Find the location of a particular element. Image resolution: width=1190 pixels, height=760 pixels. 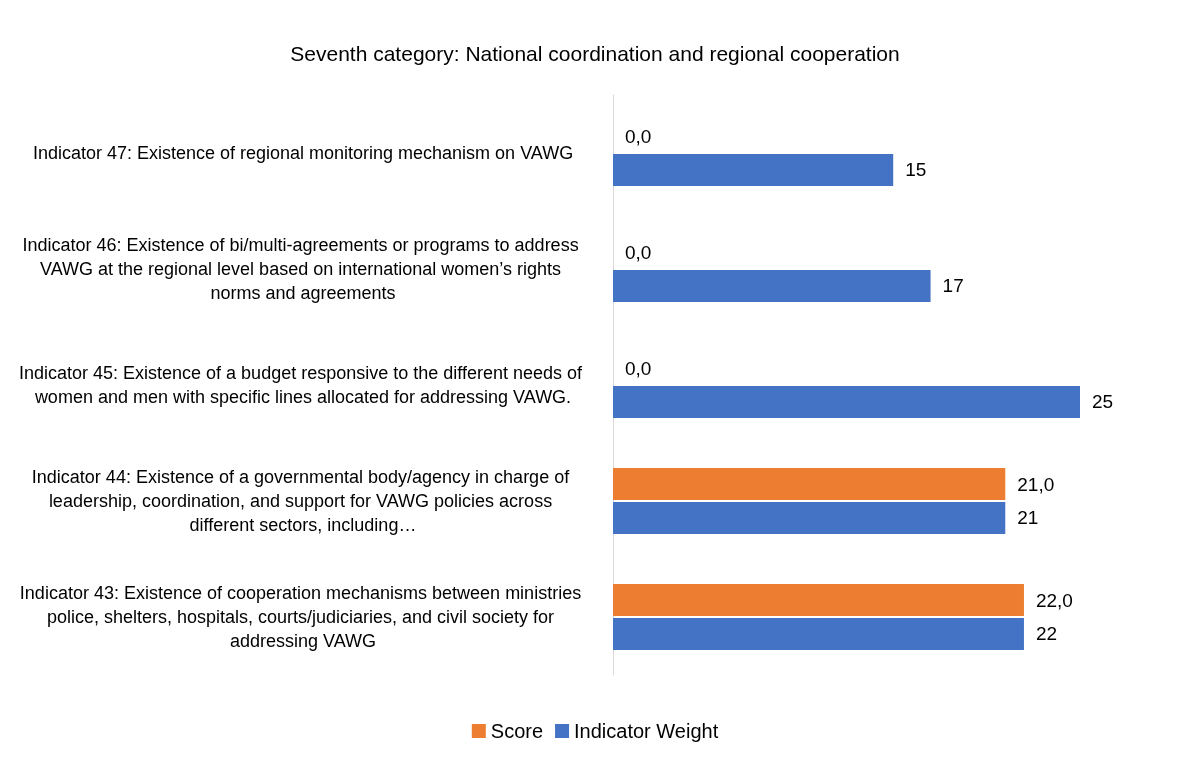

data-label: 22,0 is located at coordinates (1054, 600).